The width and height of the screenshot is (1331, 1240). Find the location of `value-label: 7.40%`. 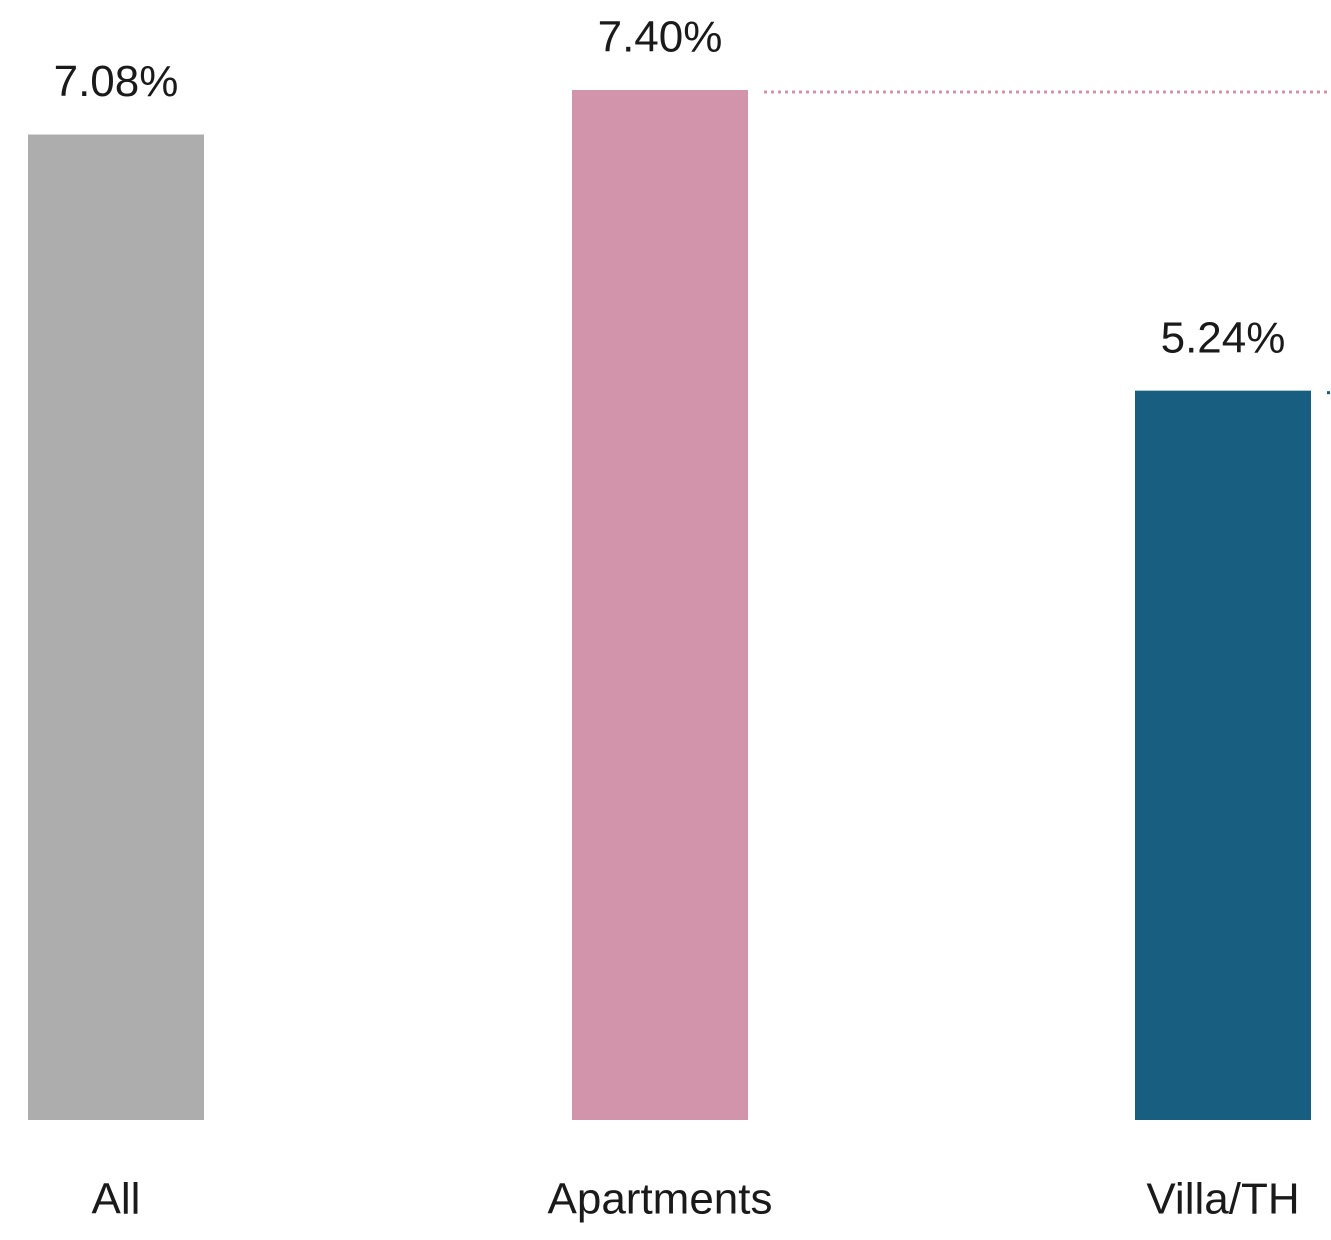

value-label: 7.40% is located at coordinates (660, 37).